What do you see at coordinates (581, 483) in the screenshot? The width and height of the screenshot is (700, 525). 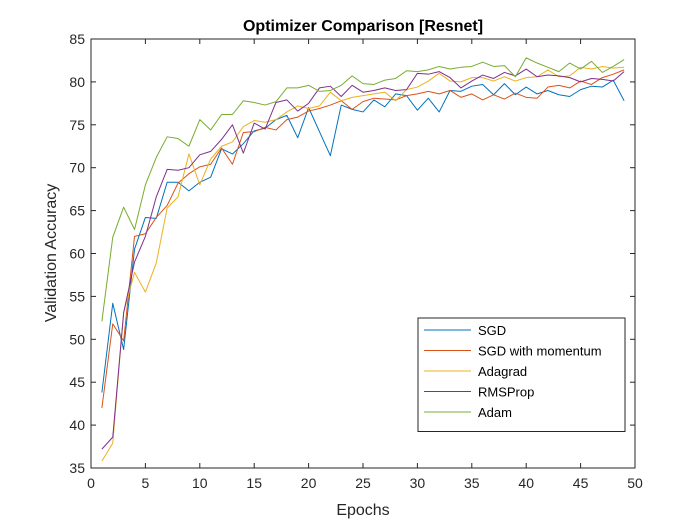 I see `x-tick-label: 45` at bounding box center [581, 483].